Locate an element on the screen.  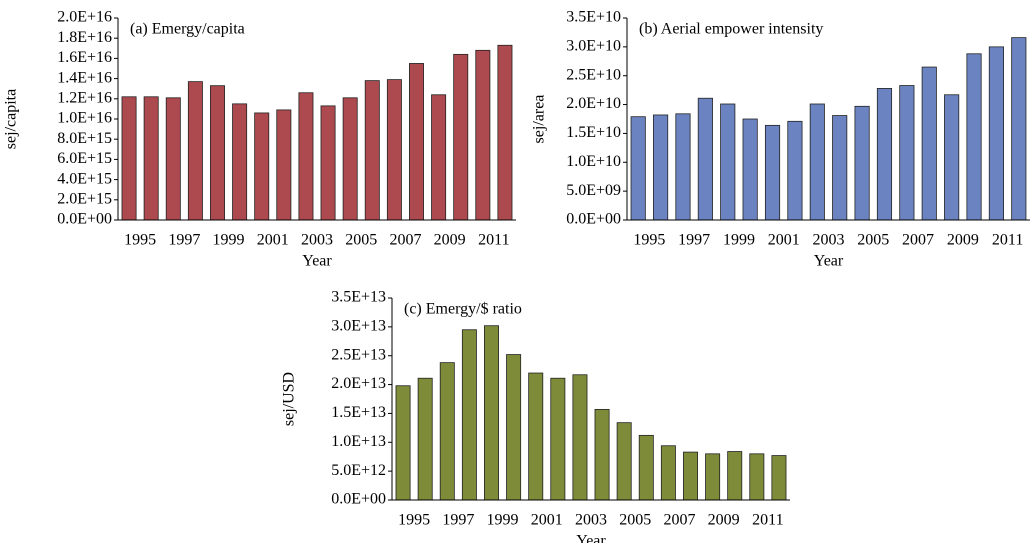
y-tick-label: 1.2E+16 is located at coordinates (84, 97).